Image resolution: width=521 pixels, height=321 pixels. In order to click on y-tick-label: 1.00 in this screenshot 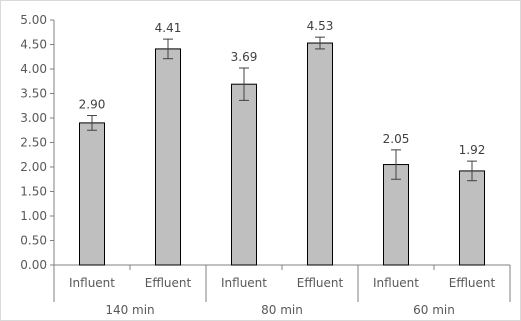, I will do `click(33, 216)`.